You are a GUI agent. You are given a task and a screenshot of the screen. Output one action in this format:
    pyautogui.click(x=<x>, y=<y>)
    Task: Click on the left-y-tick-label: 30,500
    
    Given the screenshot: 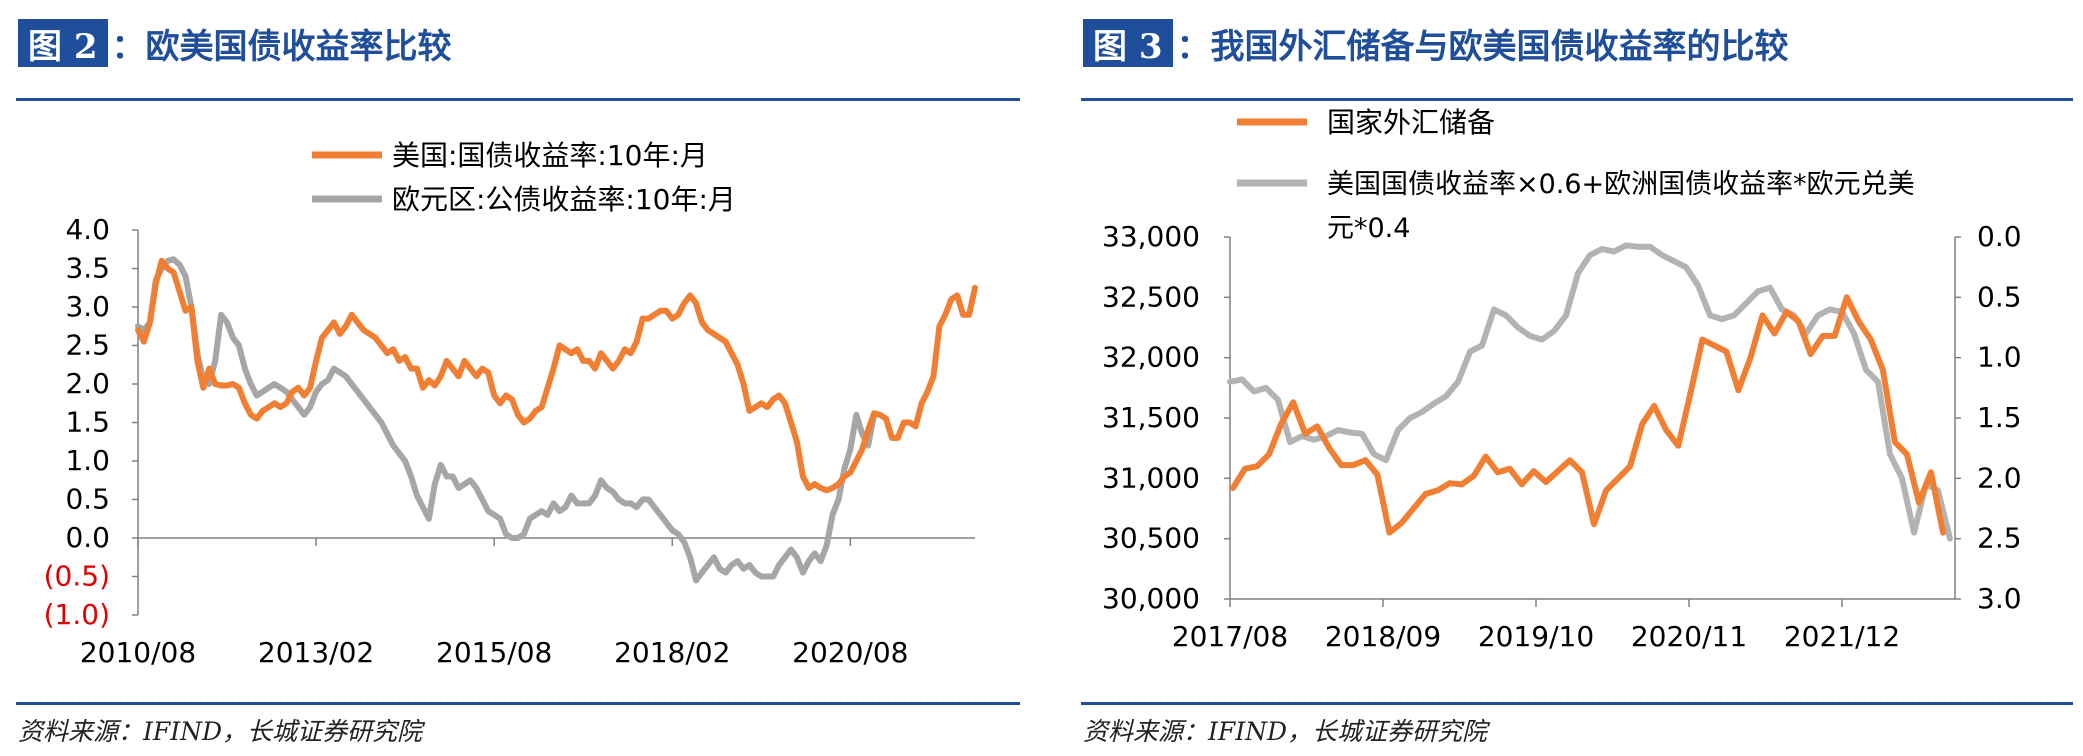 What is the action you would take?
    pyautogui.click(x=1151, y=538)
    